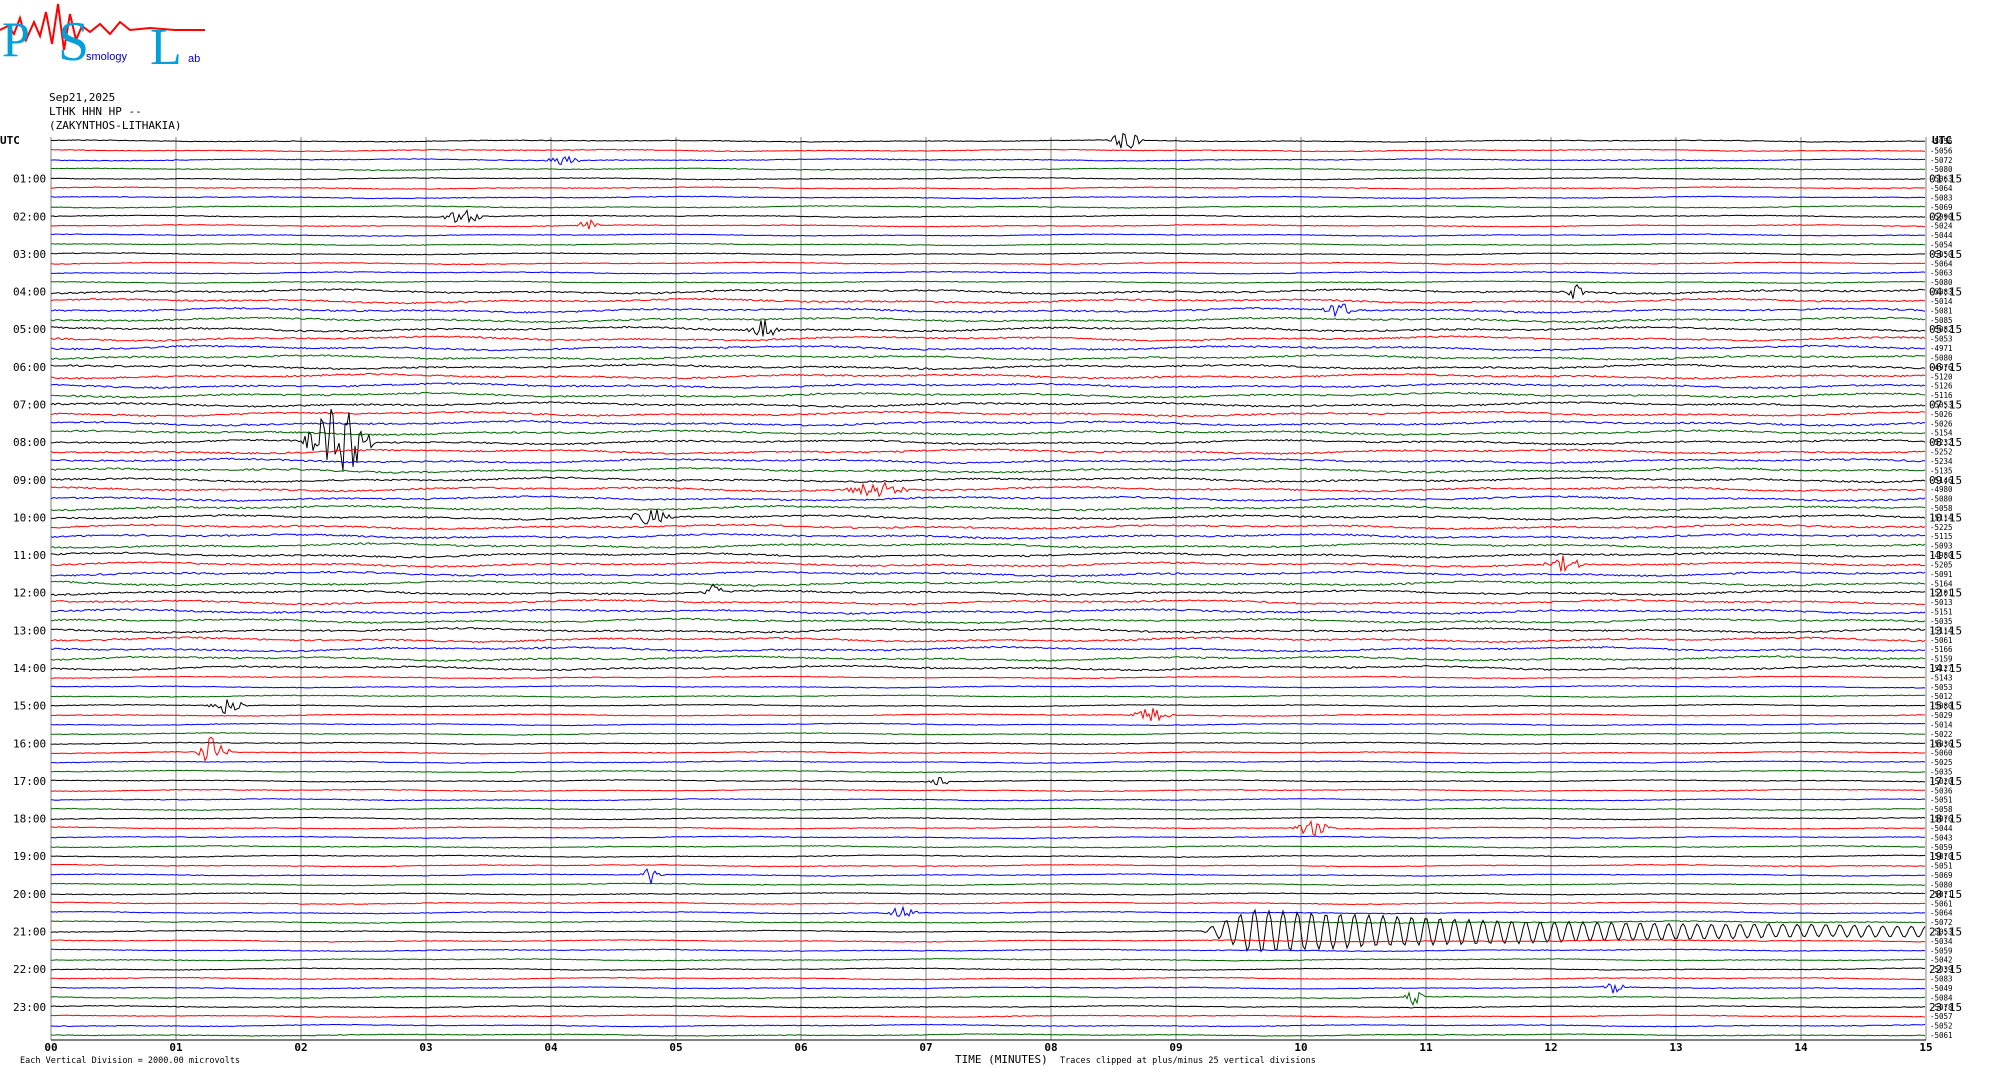 This screenshot has height=1080, width=2010. Describe the element at coordinates (102, 27) in the screenshot. I see `logo-seismic-line` at that location.